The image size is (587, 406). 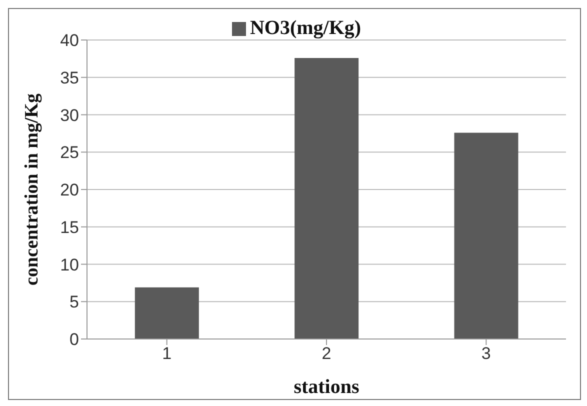 What do you see at coordinates (74, 340) in the screenshot?
I see `y-tick-label: 0` at bounding box center [74, 340].